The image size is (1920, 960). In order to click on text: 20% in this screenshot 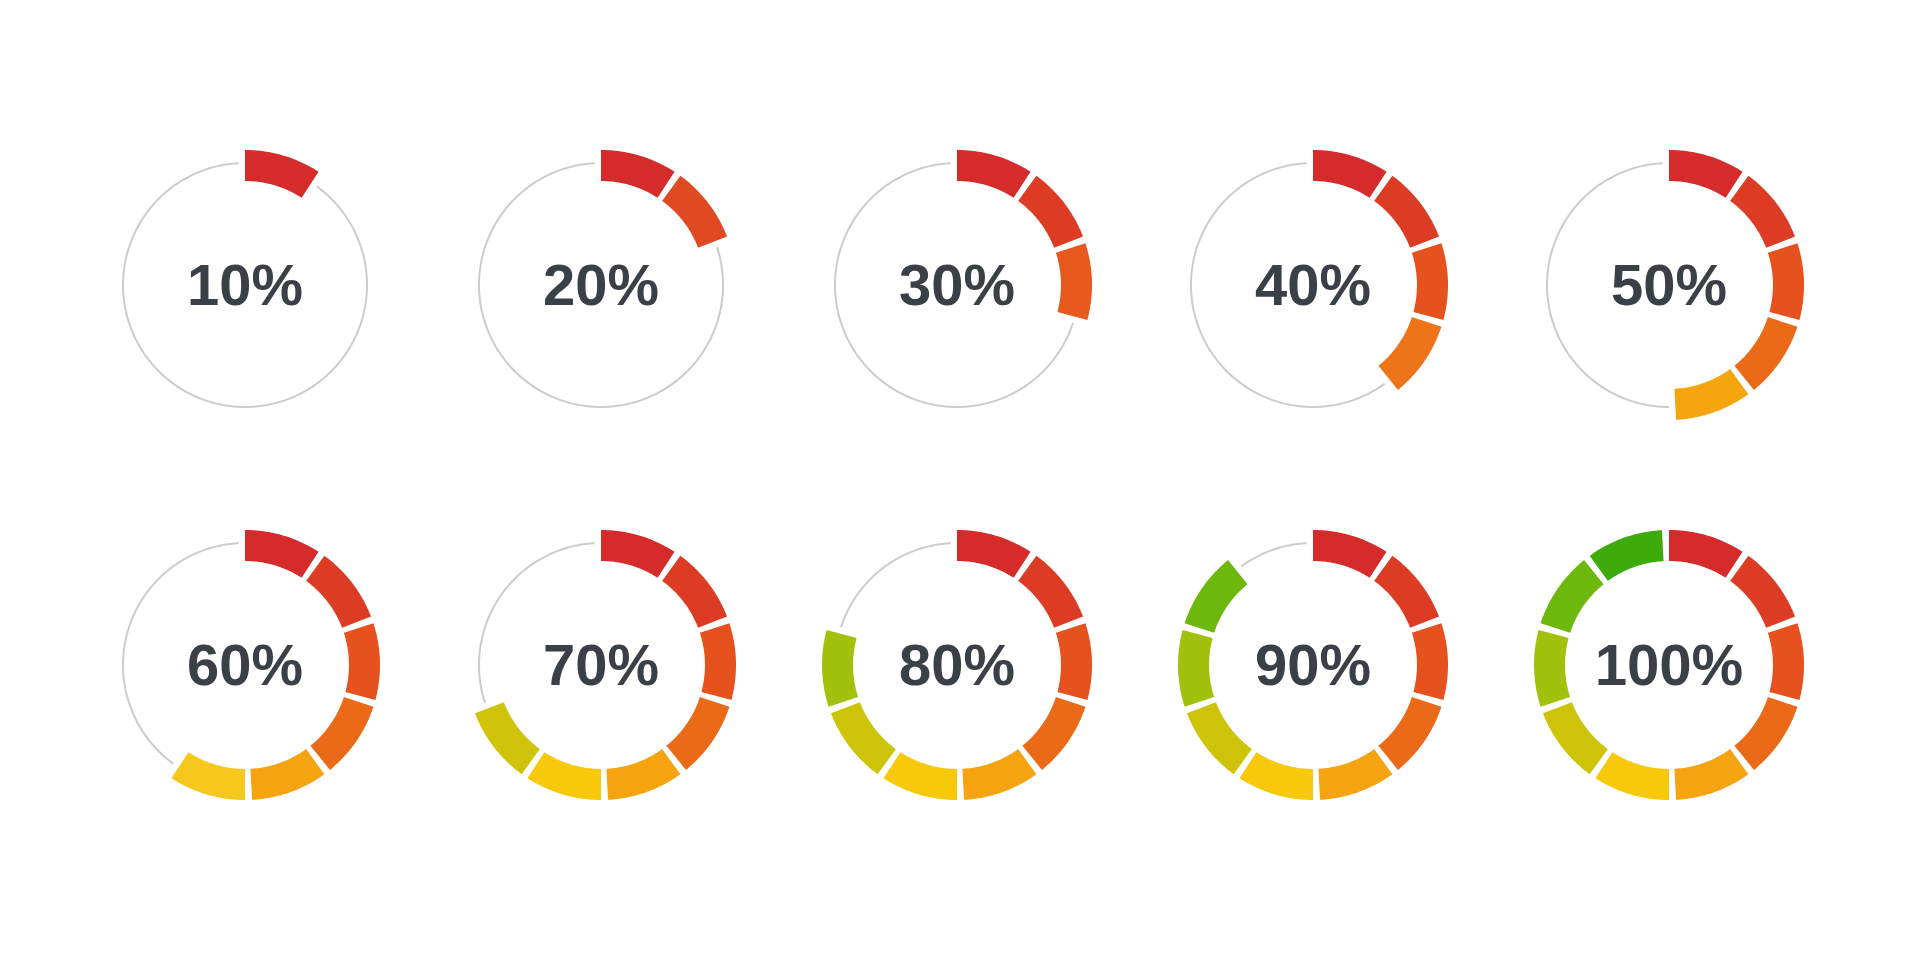, I will do `click(601, 285)`.